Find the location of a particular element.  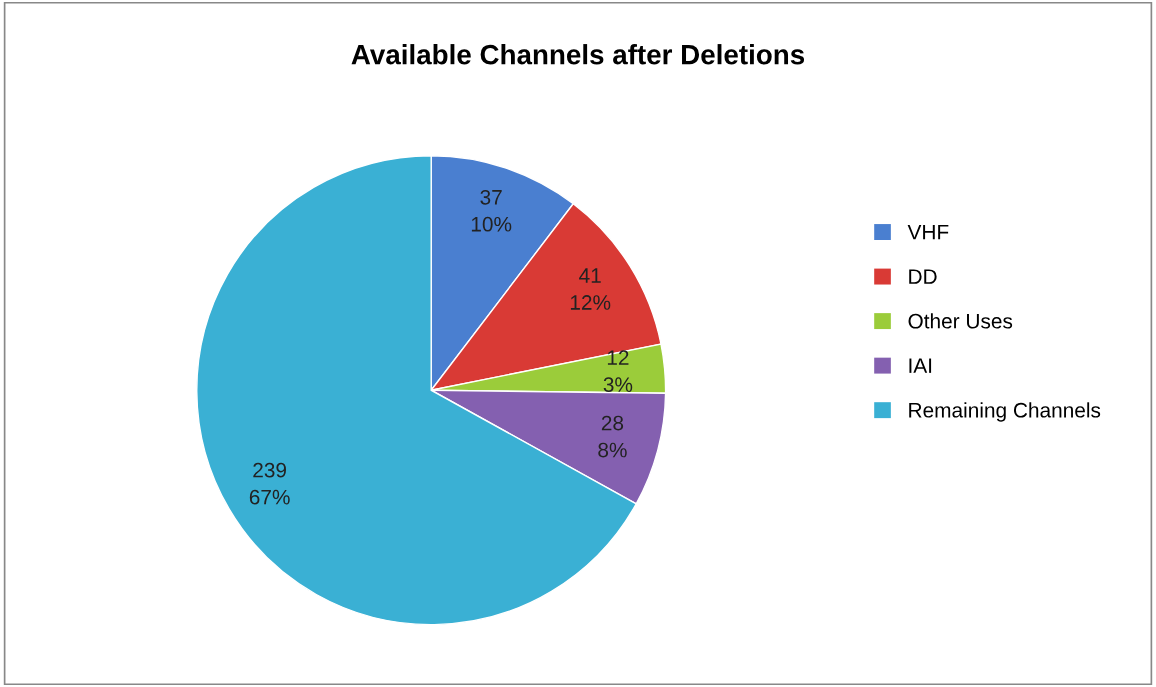

data-label: 37 10% is located at coordinates (491, 210).